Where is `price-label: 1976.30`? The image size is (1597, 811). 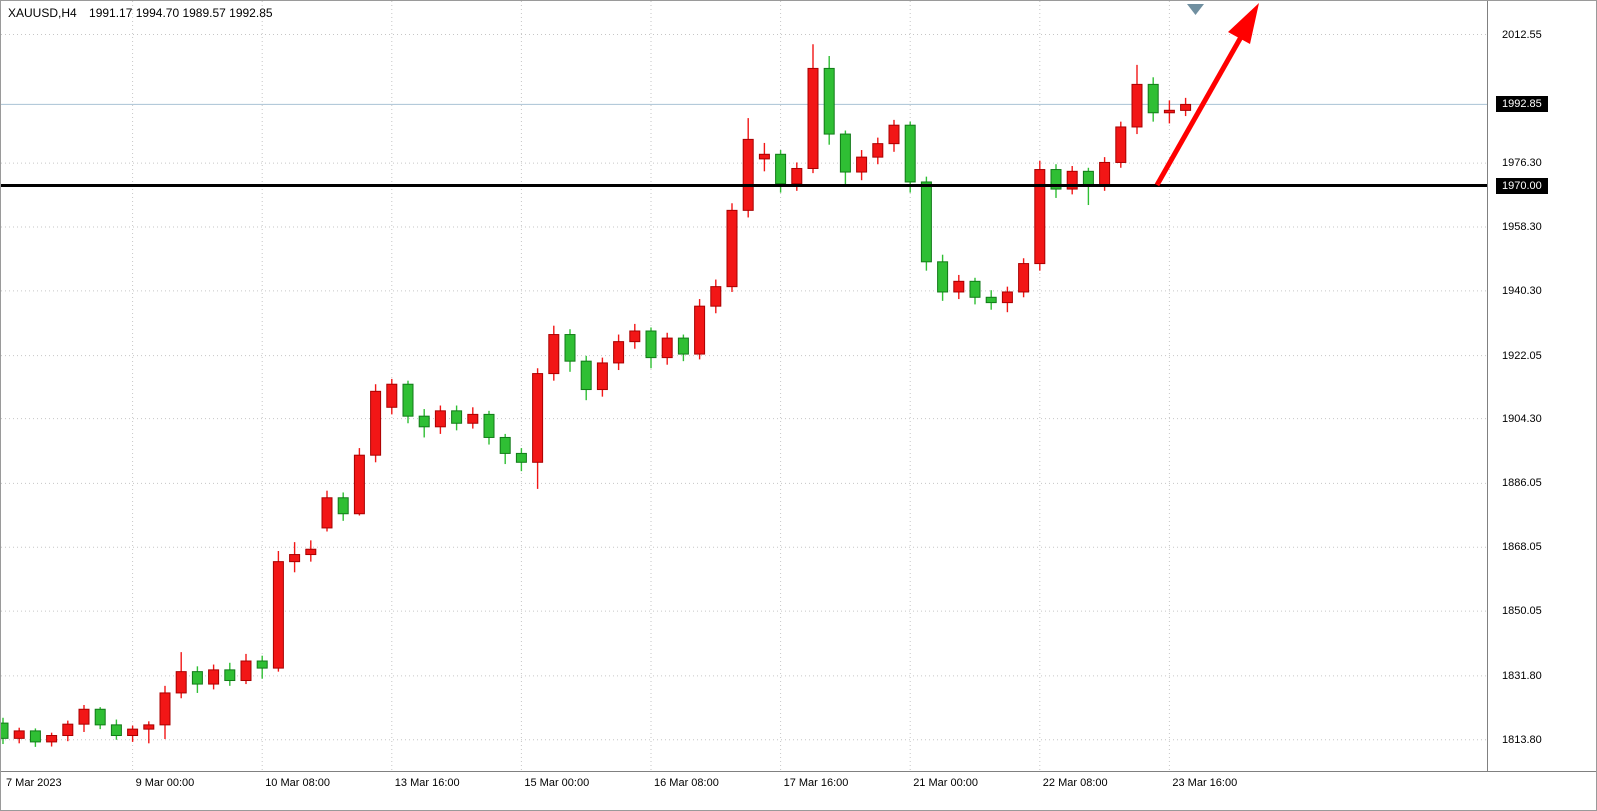 price-label: 1976.30 is located at coordinates (1522, 163).